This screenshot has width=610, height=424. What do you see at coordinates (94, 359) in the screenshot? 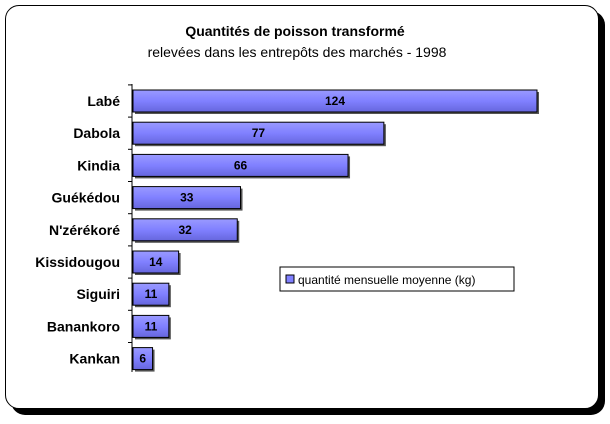
I see `category-label: Kankan` at bounding box center [94, 359].